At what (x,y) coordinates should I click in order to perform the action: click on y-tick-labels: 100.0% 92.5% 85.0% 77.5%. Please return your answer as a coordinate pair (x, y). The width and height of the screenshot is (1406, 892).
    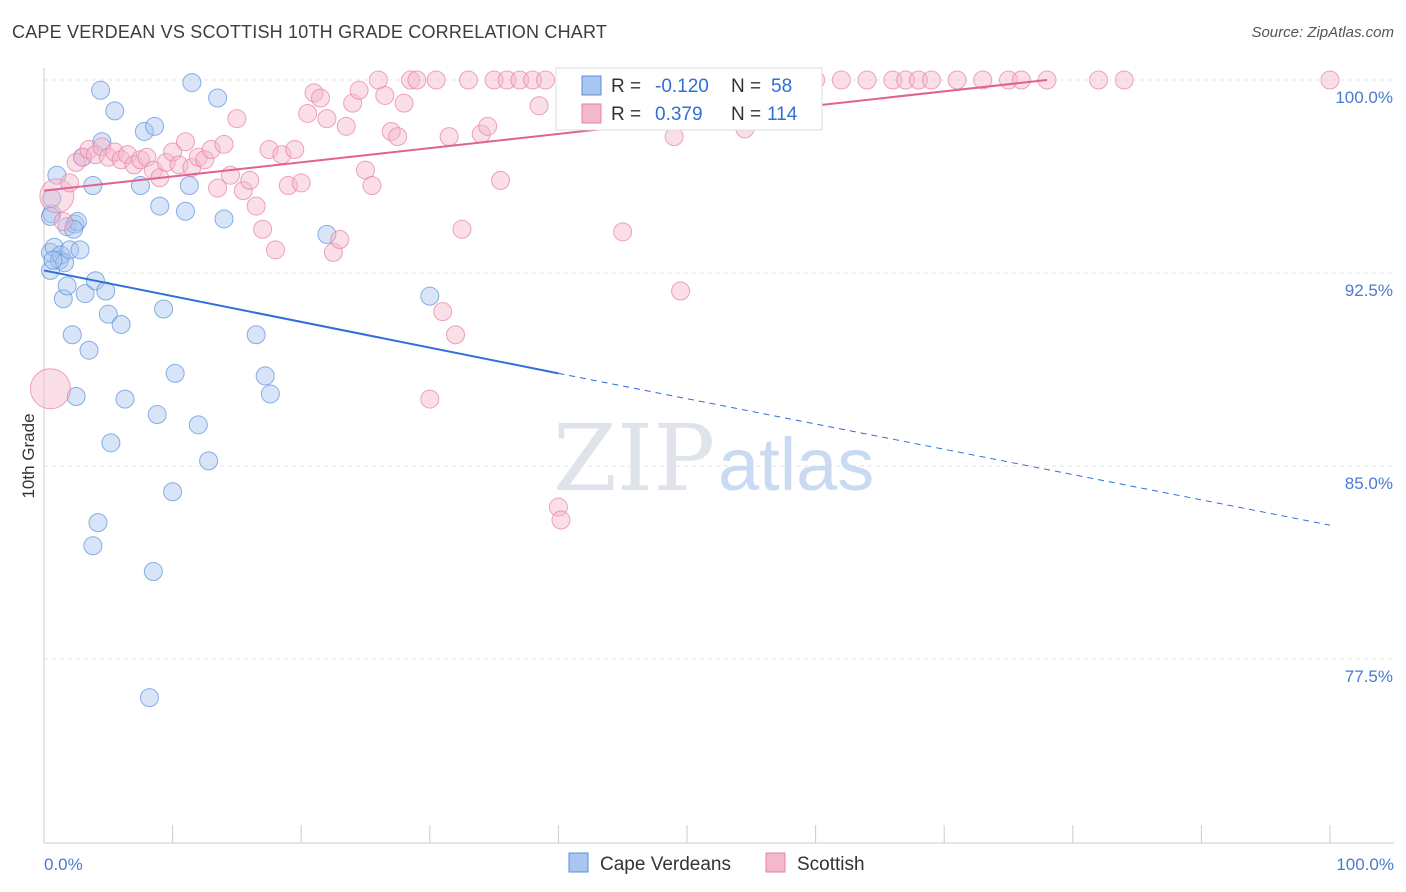
    Looking at the image, I should click on (1364, 387).